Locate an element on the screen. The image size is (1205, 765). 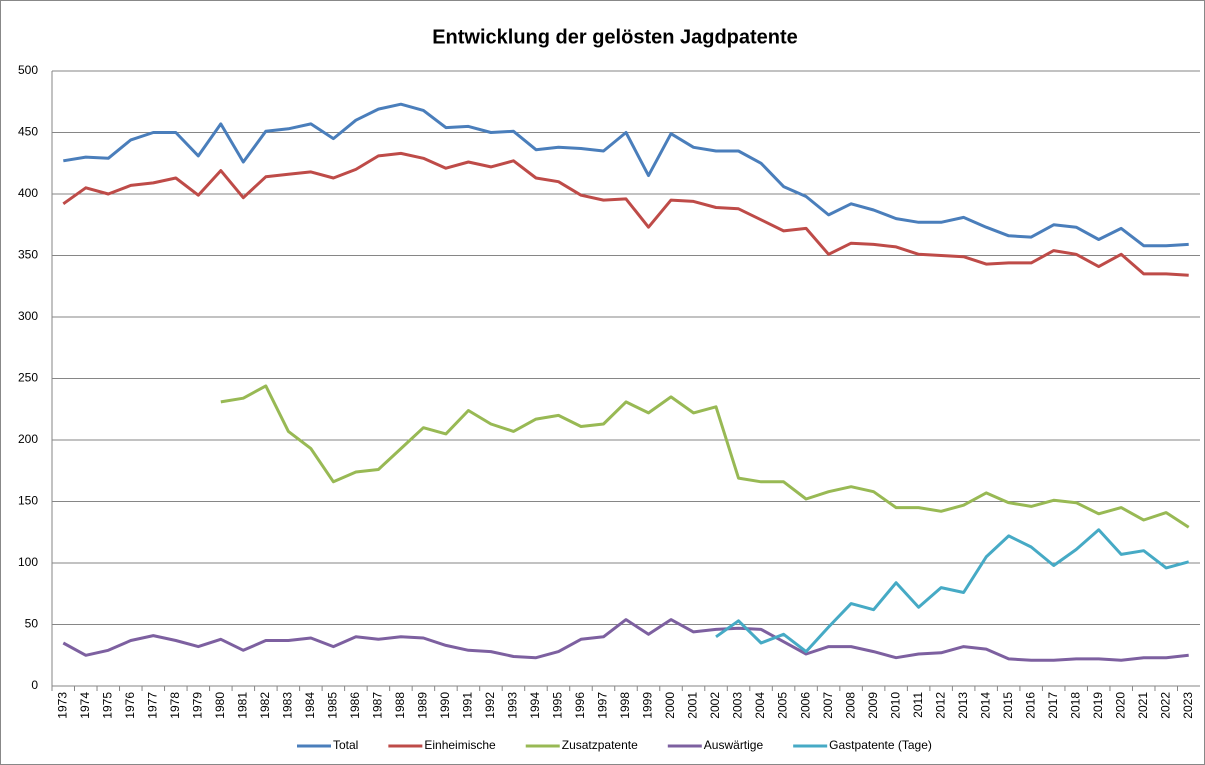
x-tick-label: 1974 is located at coordinates (85, 705).